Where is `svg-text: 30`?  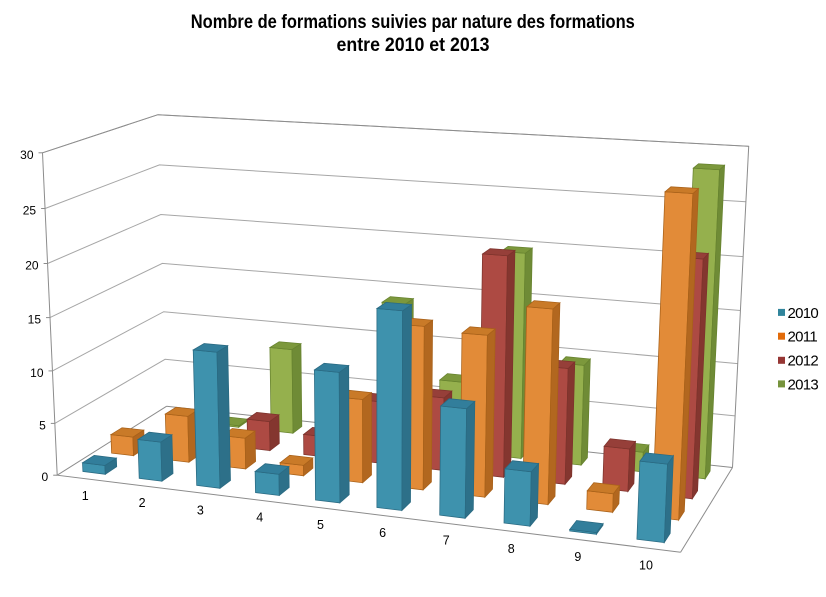 svg-text: 30 is located at coordinates (27, 155).